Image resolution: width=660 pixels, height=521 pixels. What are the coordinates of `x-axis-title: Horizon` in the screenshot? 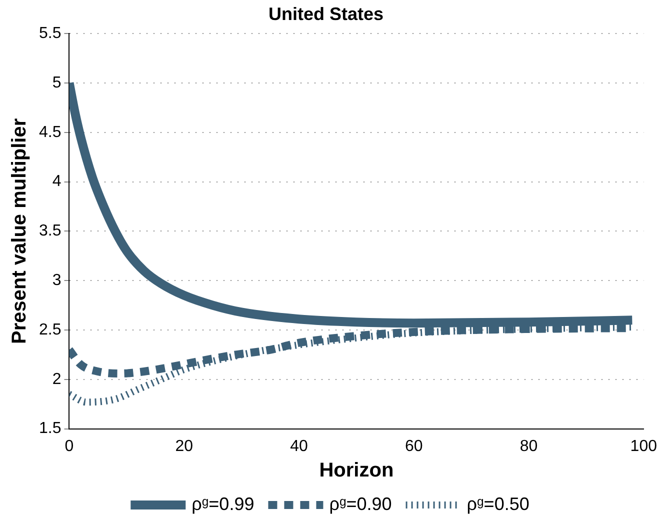 It's located at (356, 471).